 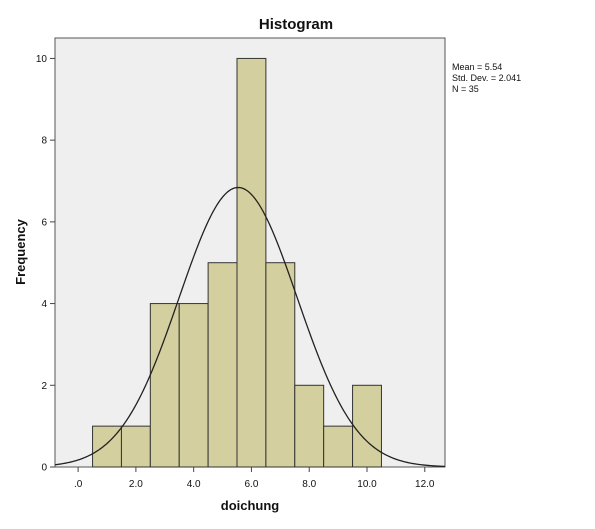 What do you see at coordinates (251, 484) in the screenshot?
I see `x-tick-label: 6.0` at bounding box center [251, 484].